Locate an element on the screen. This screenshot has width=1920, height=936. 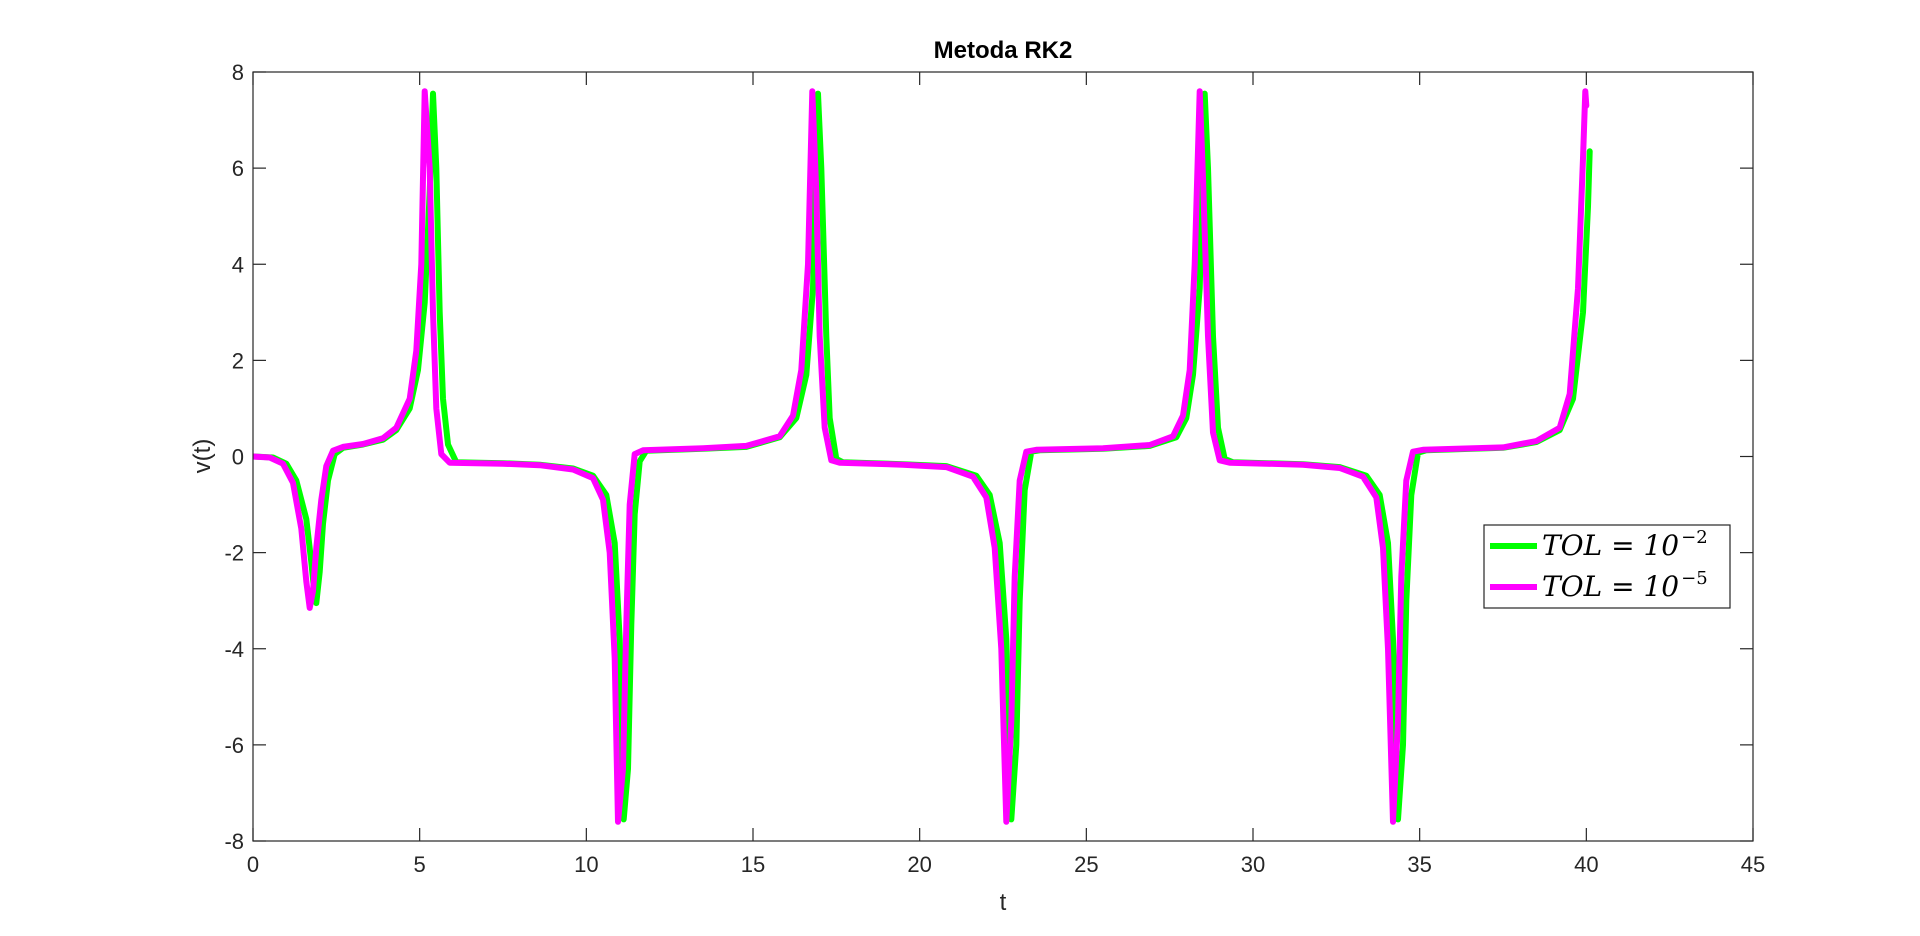
x-tick-label: 0 is located at coordinates (253, 864).